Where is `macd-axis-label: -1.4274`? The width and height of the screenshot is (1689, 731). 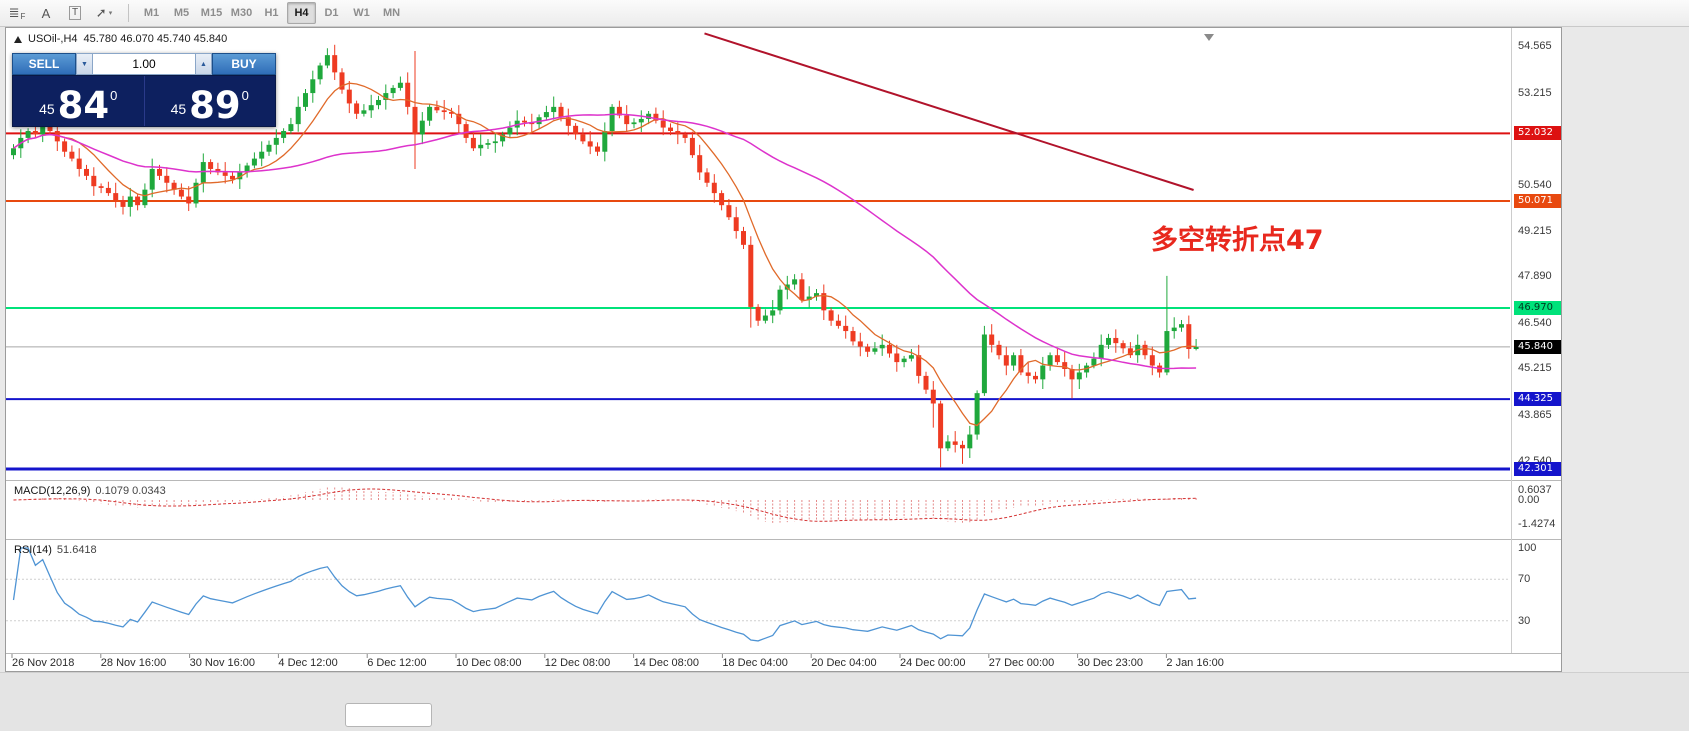 macd-axis-label: -1.4274 is located at coordinates (1537, 523).